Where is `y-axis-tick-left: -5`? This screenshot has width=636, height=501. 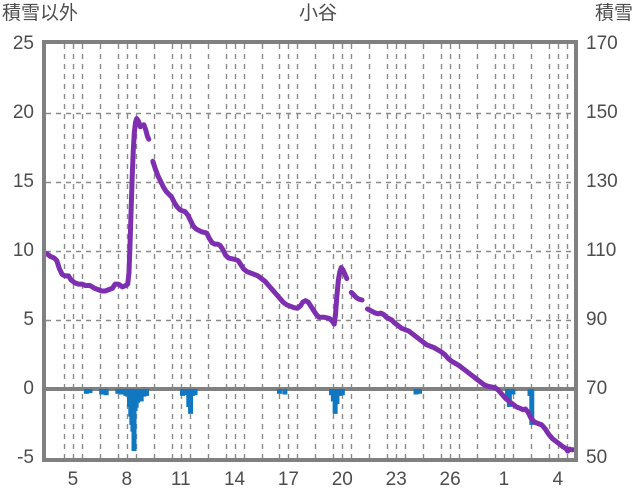 y-axis-tick-left: -5 is located at coordinates (25, 457).